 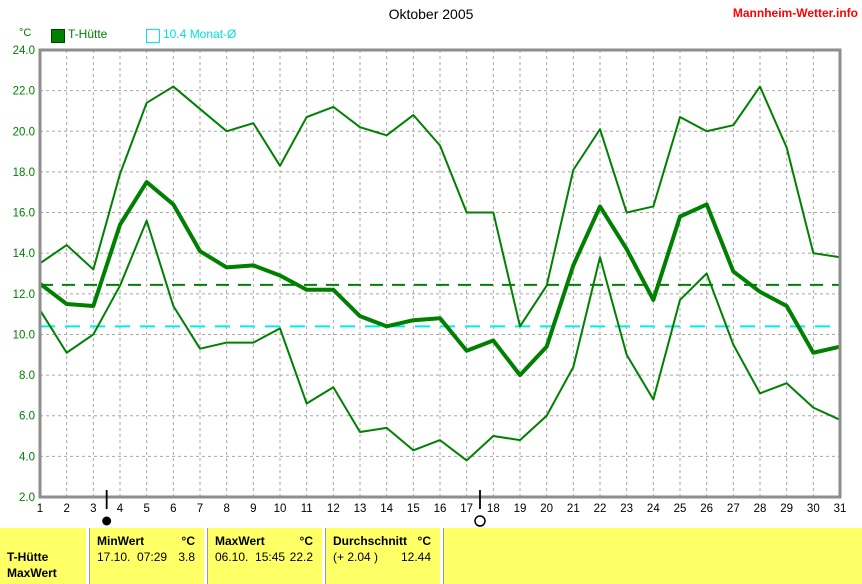 I want to click on footer-series-box: T-Hütte MaxWert, so click(x=43, y=556).